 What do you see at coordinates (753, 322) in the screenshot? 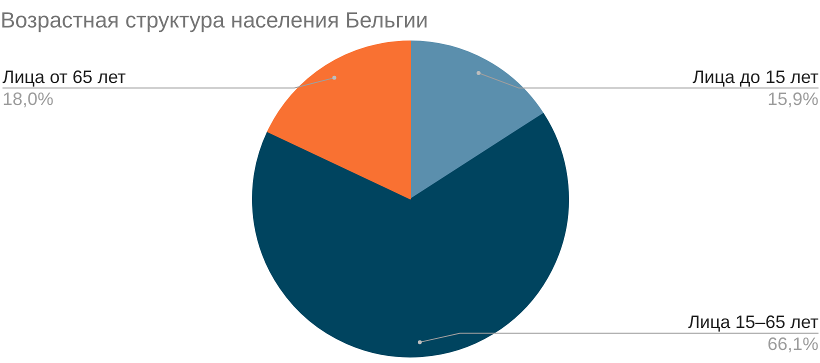
I see `slice-label: Лица 15–65 лет` at bounding box center [753, 322].